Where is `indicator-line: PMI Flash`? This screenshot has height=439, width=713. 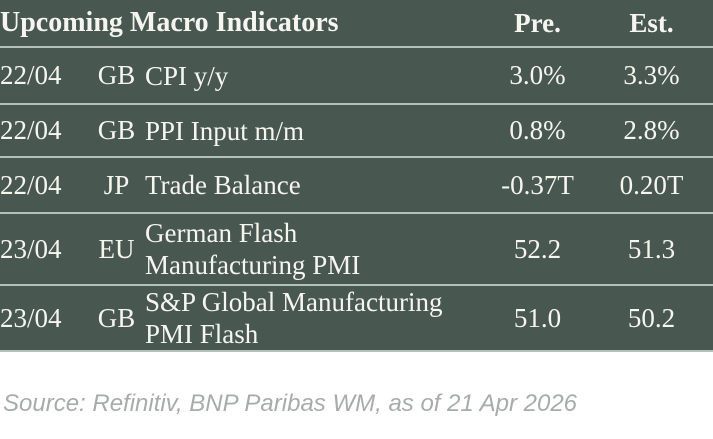
indicator-line: PMI Flash is located at coordinates (202, 334).